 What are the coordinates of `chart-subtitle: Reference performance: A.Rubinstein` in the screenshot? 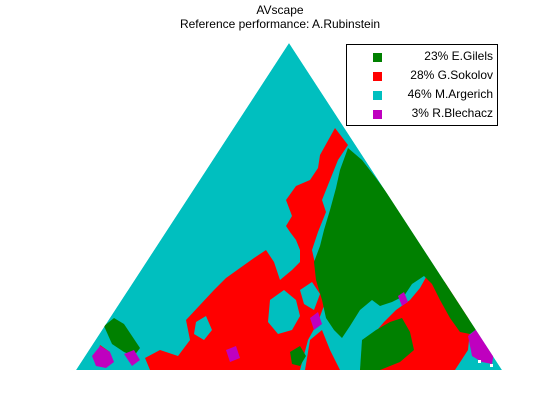 It's located at (280, 24).